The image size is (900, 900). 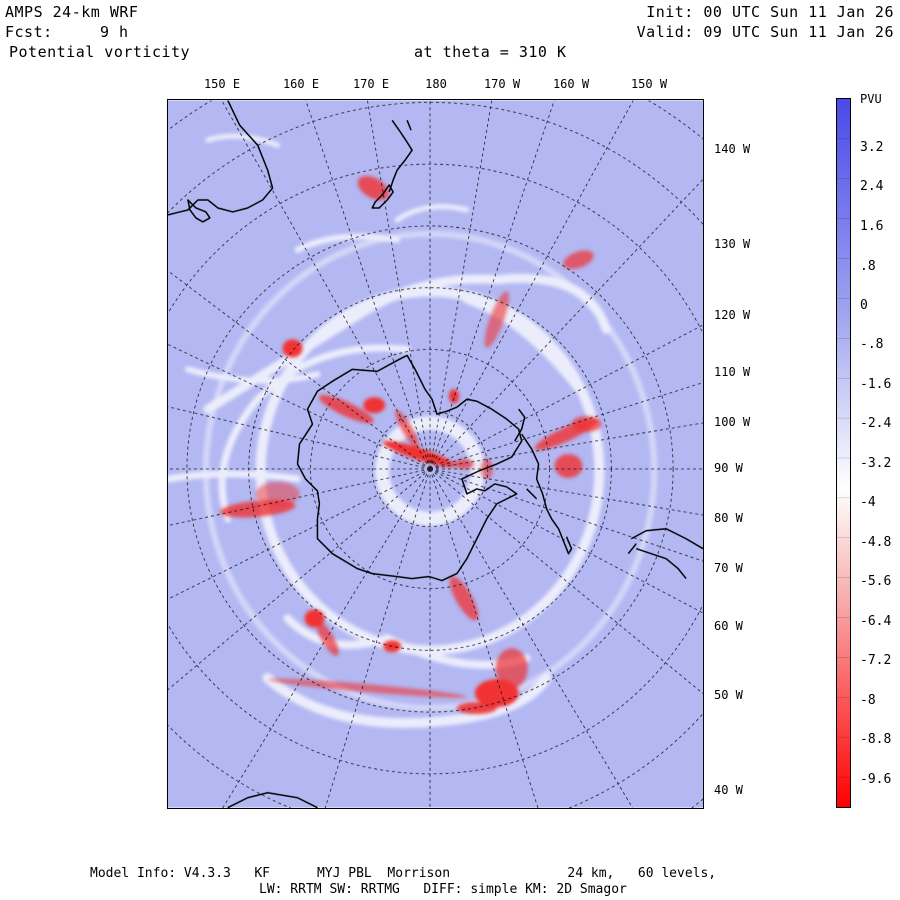 What do you see at coordinates (728, 790) in the screenshot?
I see `lon-label-40w: 40 W` at bounding box center [728, 790].